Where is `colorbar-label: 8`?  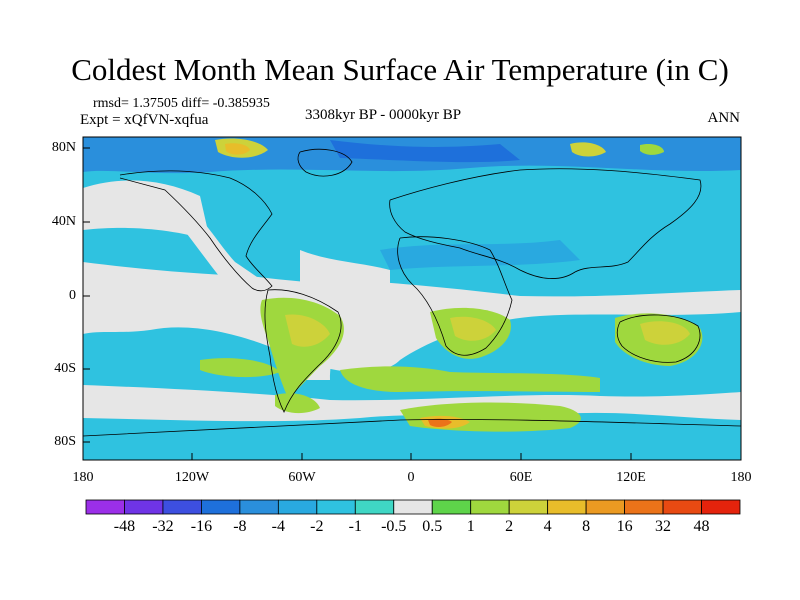
colorbar-label: 8 is located at coordinates (586, 526).